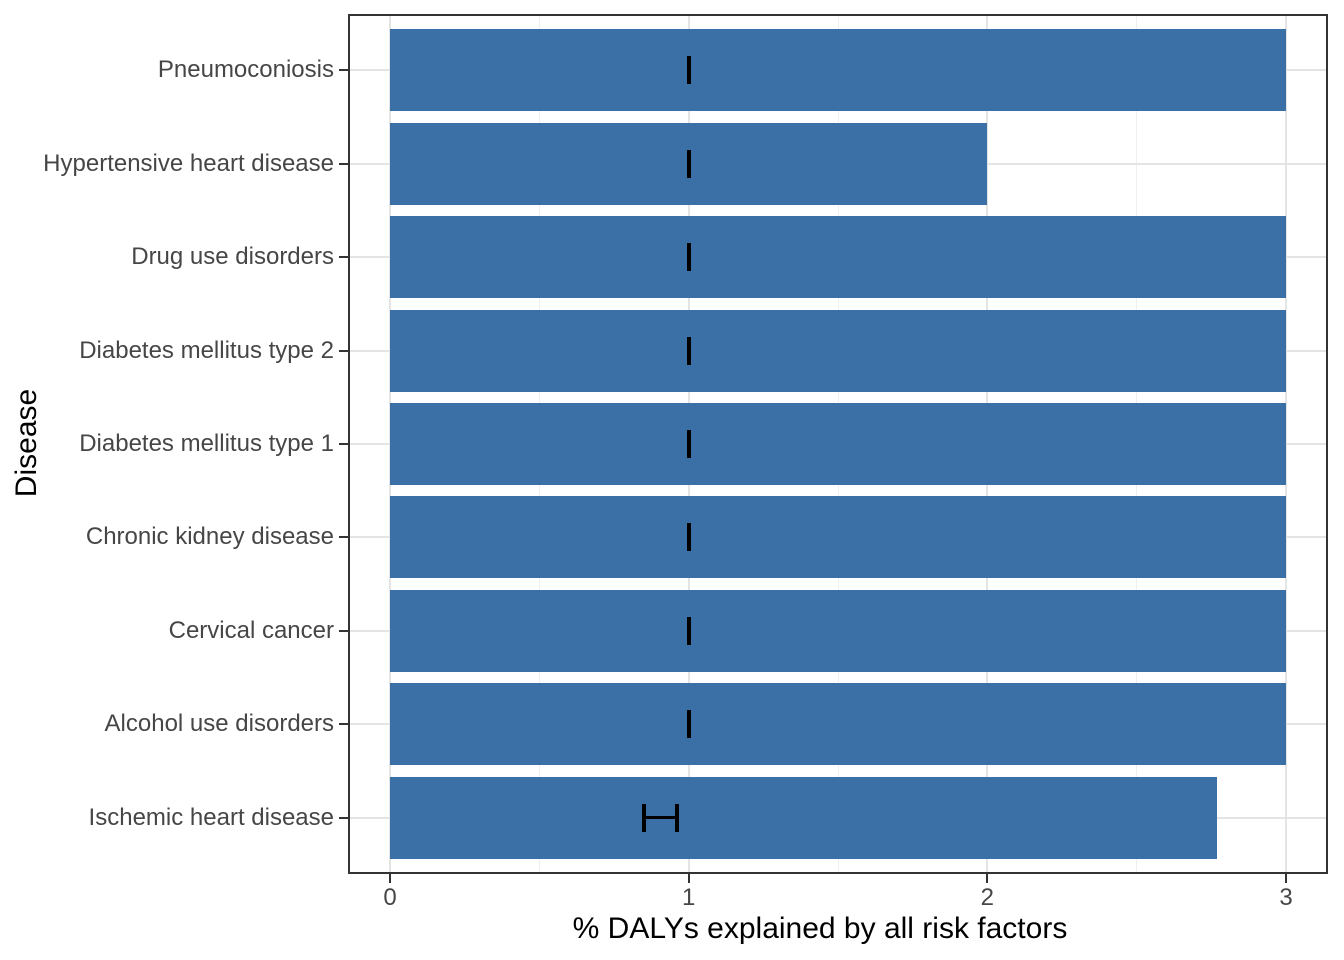 This screenshot has width=1344, height=960. Describe the element at coordinates (820, 928) in the screenshot. I see `x-axis-title: % DALYs explained by all risk factors` at that location.